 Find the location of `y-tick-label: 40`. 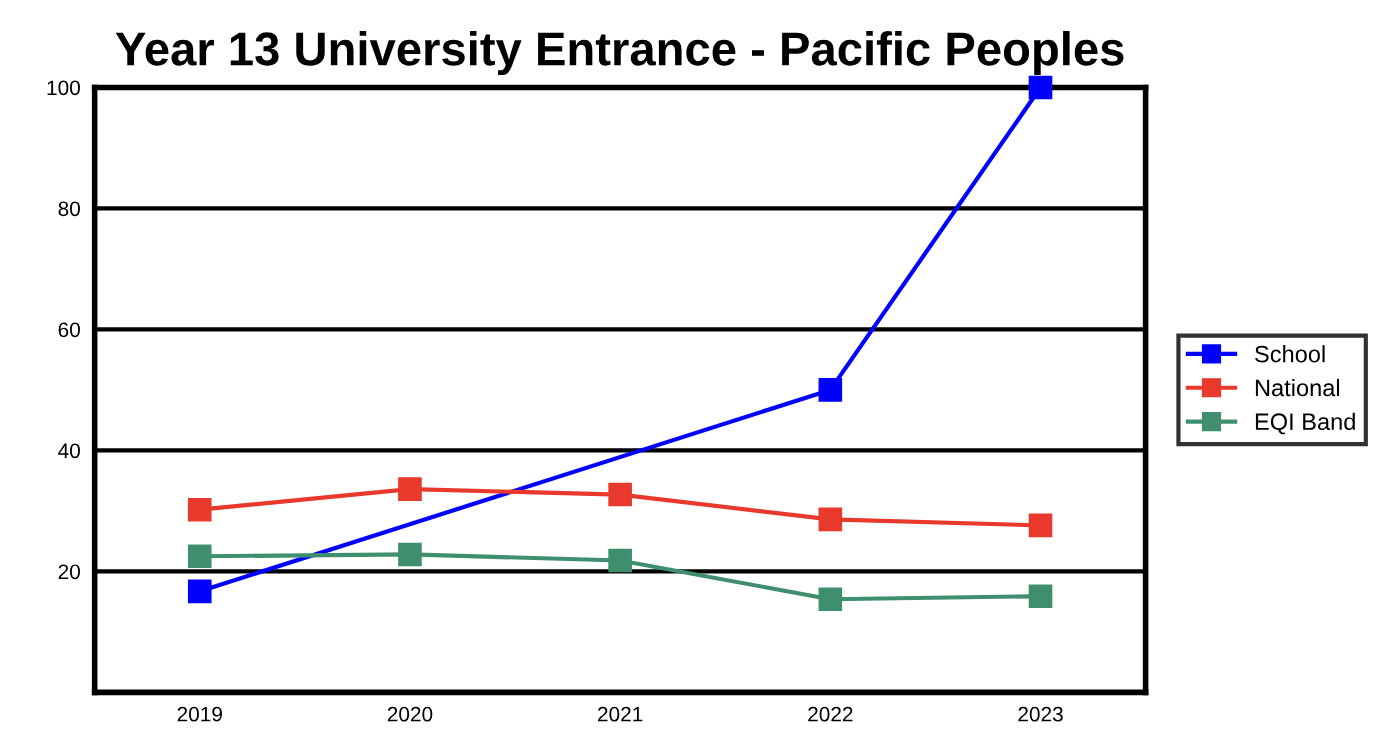

y-tick-label: 40 is located at coordinates (69, 451).